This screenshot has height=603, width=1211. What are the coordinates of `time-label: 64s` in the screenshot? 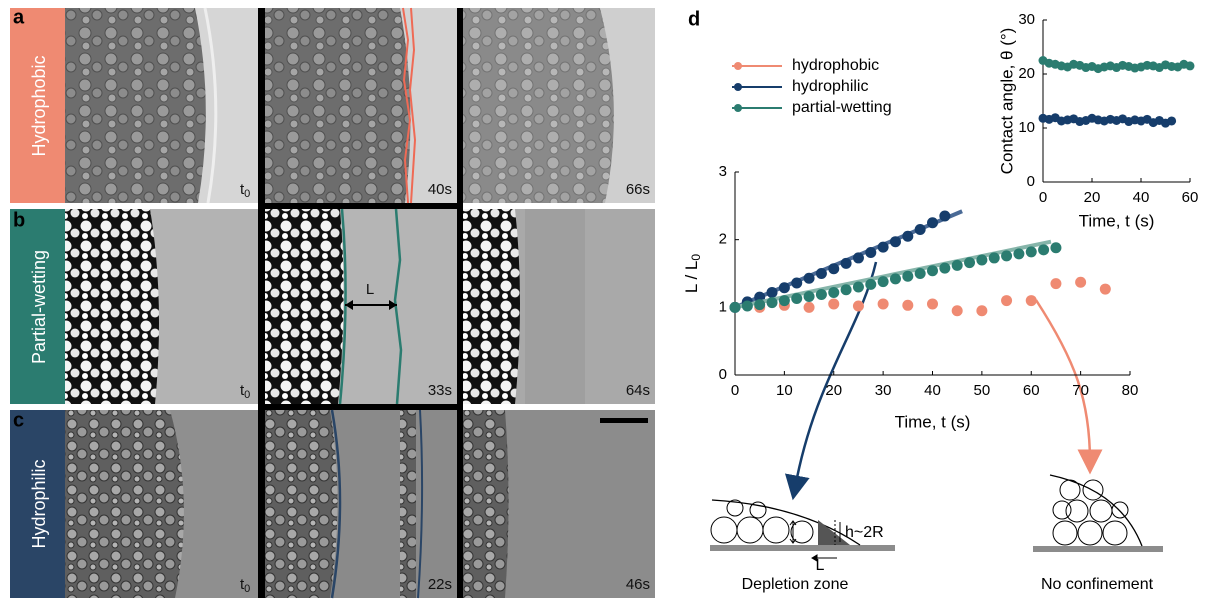 It's located at (638, 390).